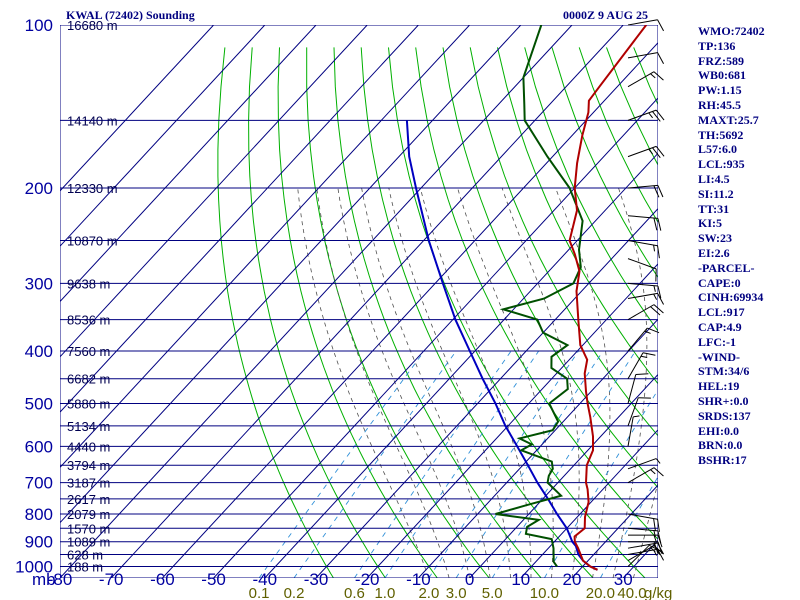 Image resolution: width=800 pixels, height=600 pixels. What do you see at coordinates (39, 351) in the screenshot?
I see `pressure-tick-label: 400` at bounding box center [39, 351].